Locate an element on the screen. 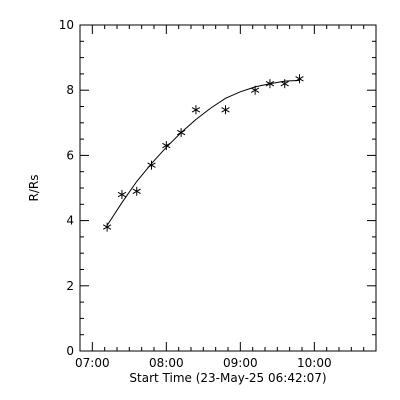 This screenshot has width=400, height=400. y-tick-label: 10 is located at coordinates (66, 25).